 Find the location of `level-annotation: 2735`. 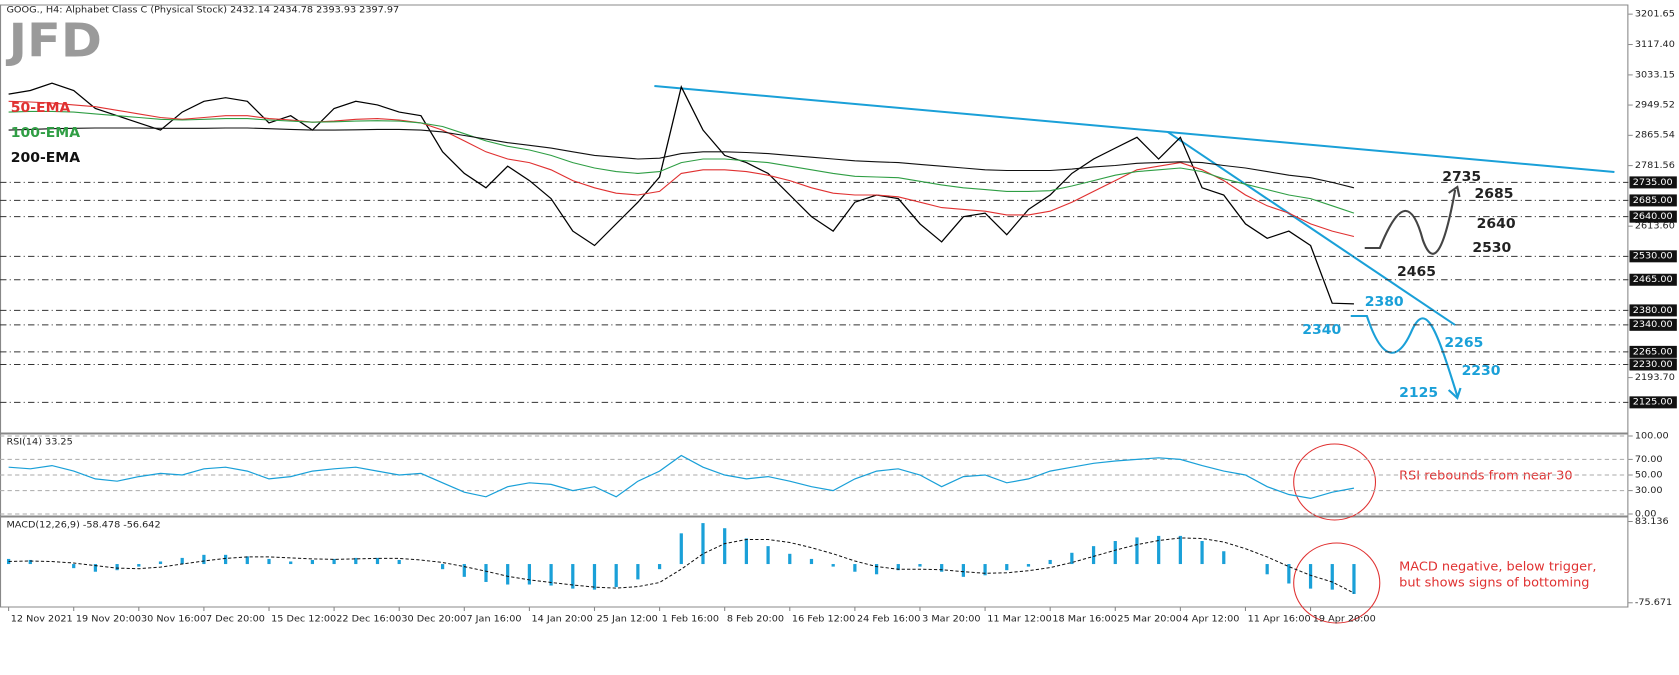

level-annotation: 2735 is located at coordinates (1461, 176).